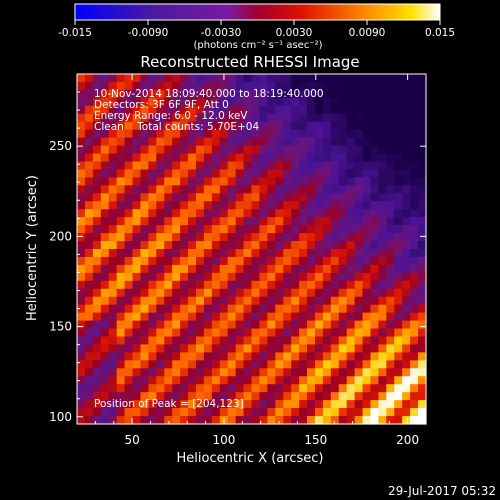  I want to click on colorbar-unit-label: (photons cm⁻² s⁻¹ asec⁻²), so click(257, 45).